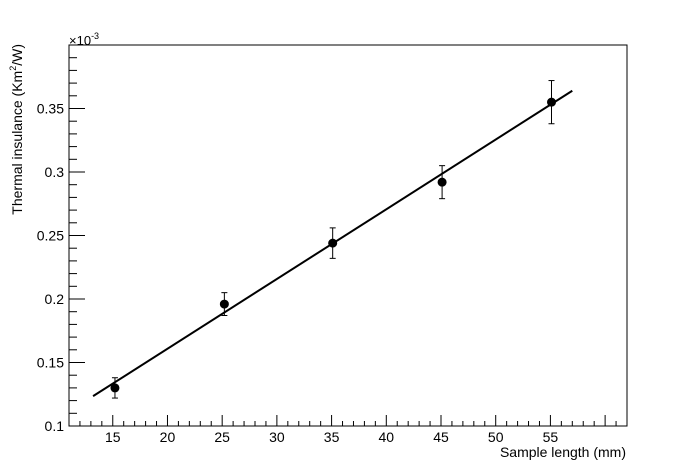 The width and height of the screenshot is (696, 472). I want to click on x-tick-label: 45, so click(441, 437).